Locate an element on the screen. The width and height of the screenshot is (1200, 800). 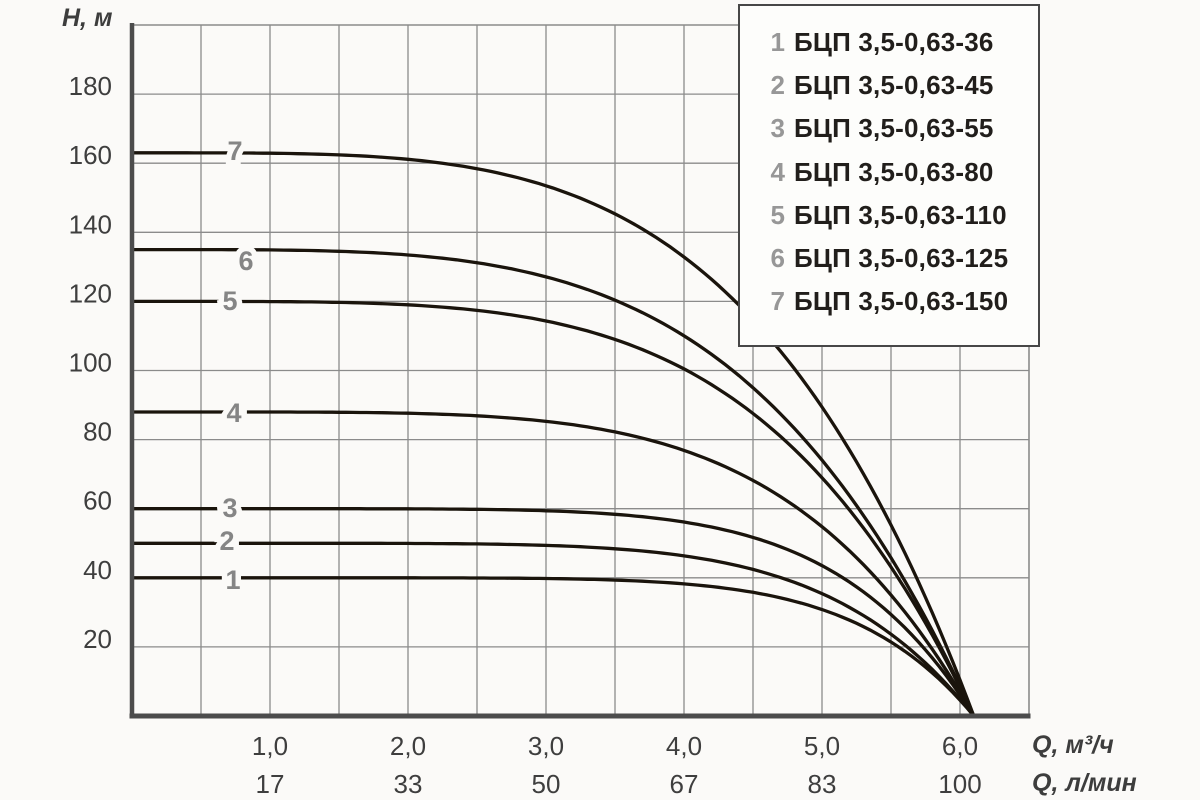
x-tick-label-m3h: 4,0 is located at coordinates (684, 746).